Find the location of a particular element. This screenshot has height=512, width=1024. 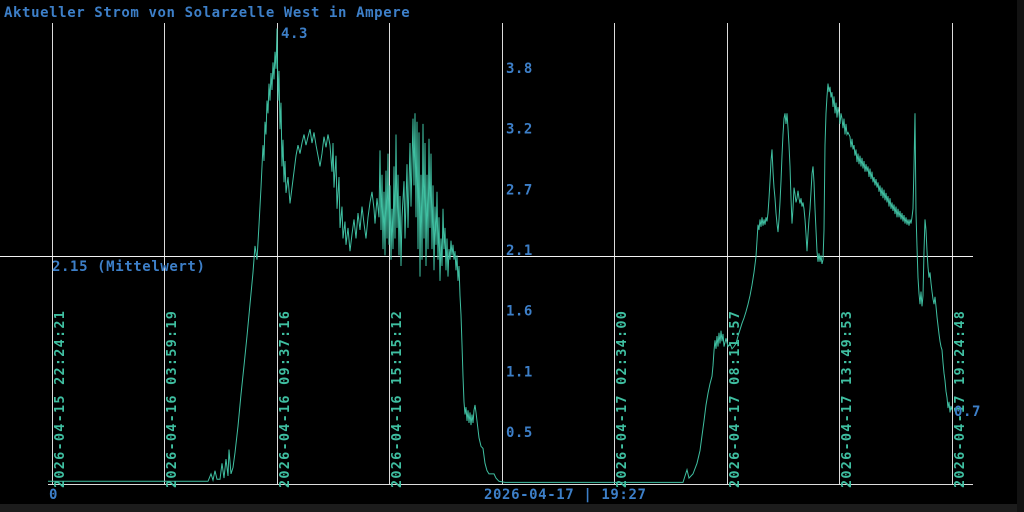

timestamp-label: 2026-04-16 03:59:19 is located at coordinates (172, 399).